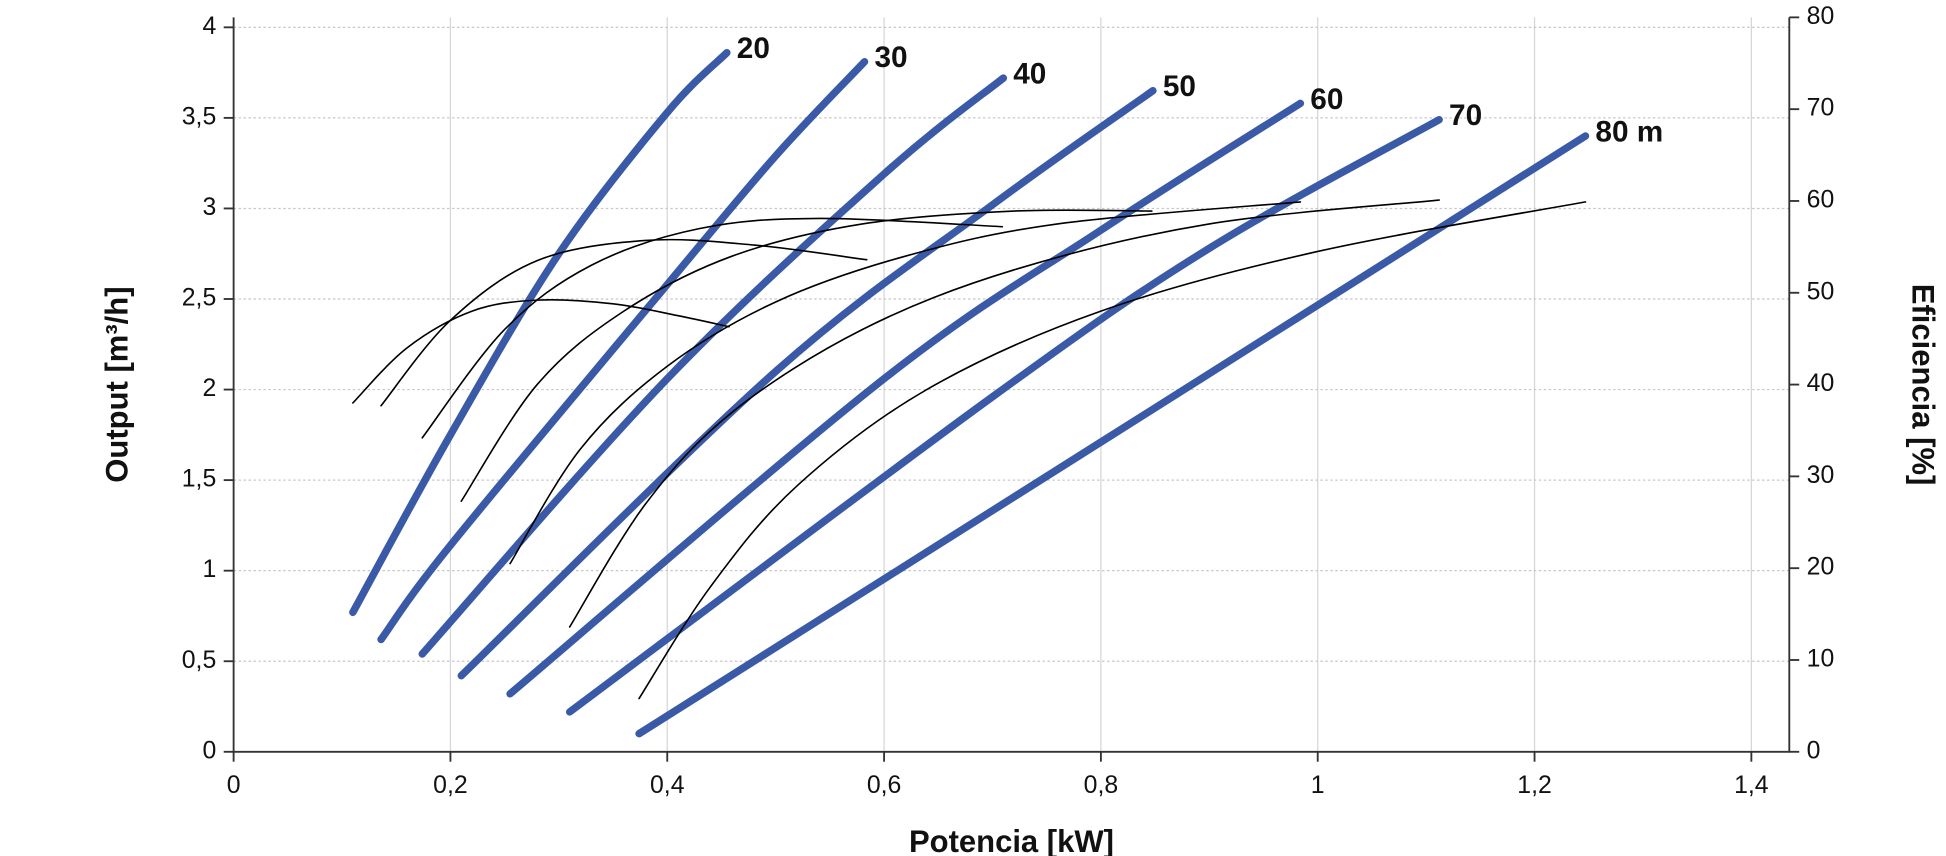  What do you see at coordinates (1534, 785) in the screenshot?
I see `x-tick-label: 1,2` at bounding box center [1534, 785].